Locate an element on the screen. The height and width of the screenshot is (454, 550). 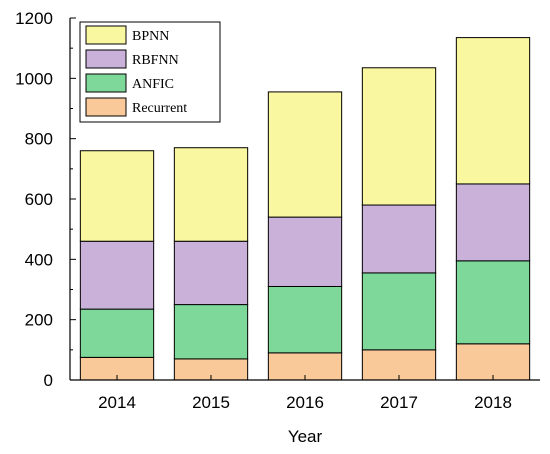
y-tick-label-200: 200 is located at coordinates (39, 320).